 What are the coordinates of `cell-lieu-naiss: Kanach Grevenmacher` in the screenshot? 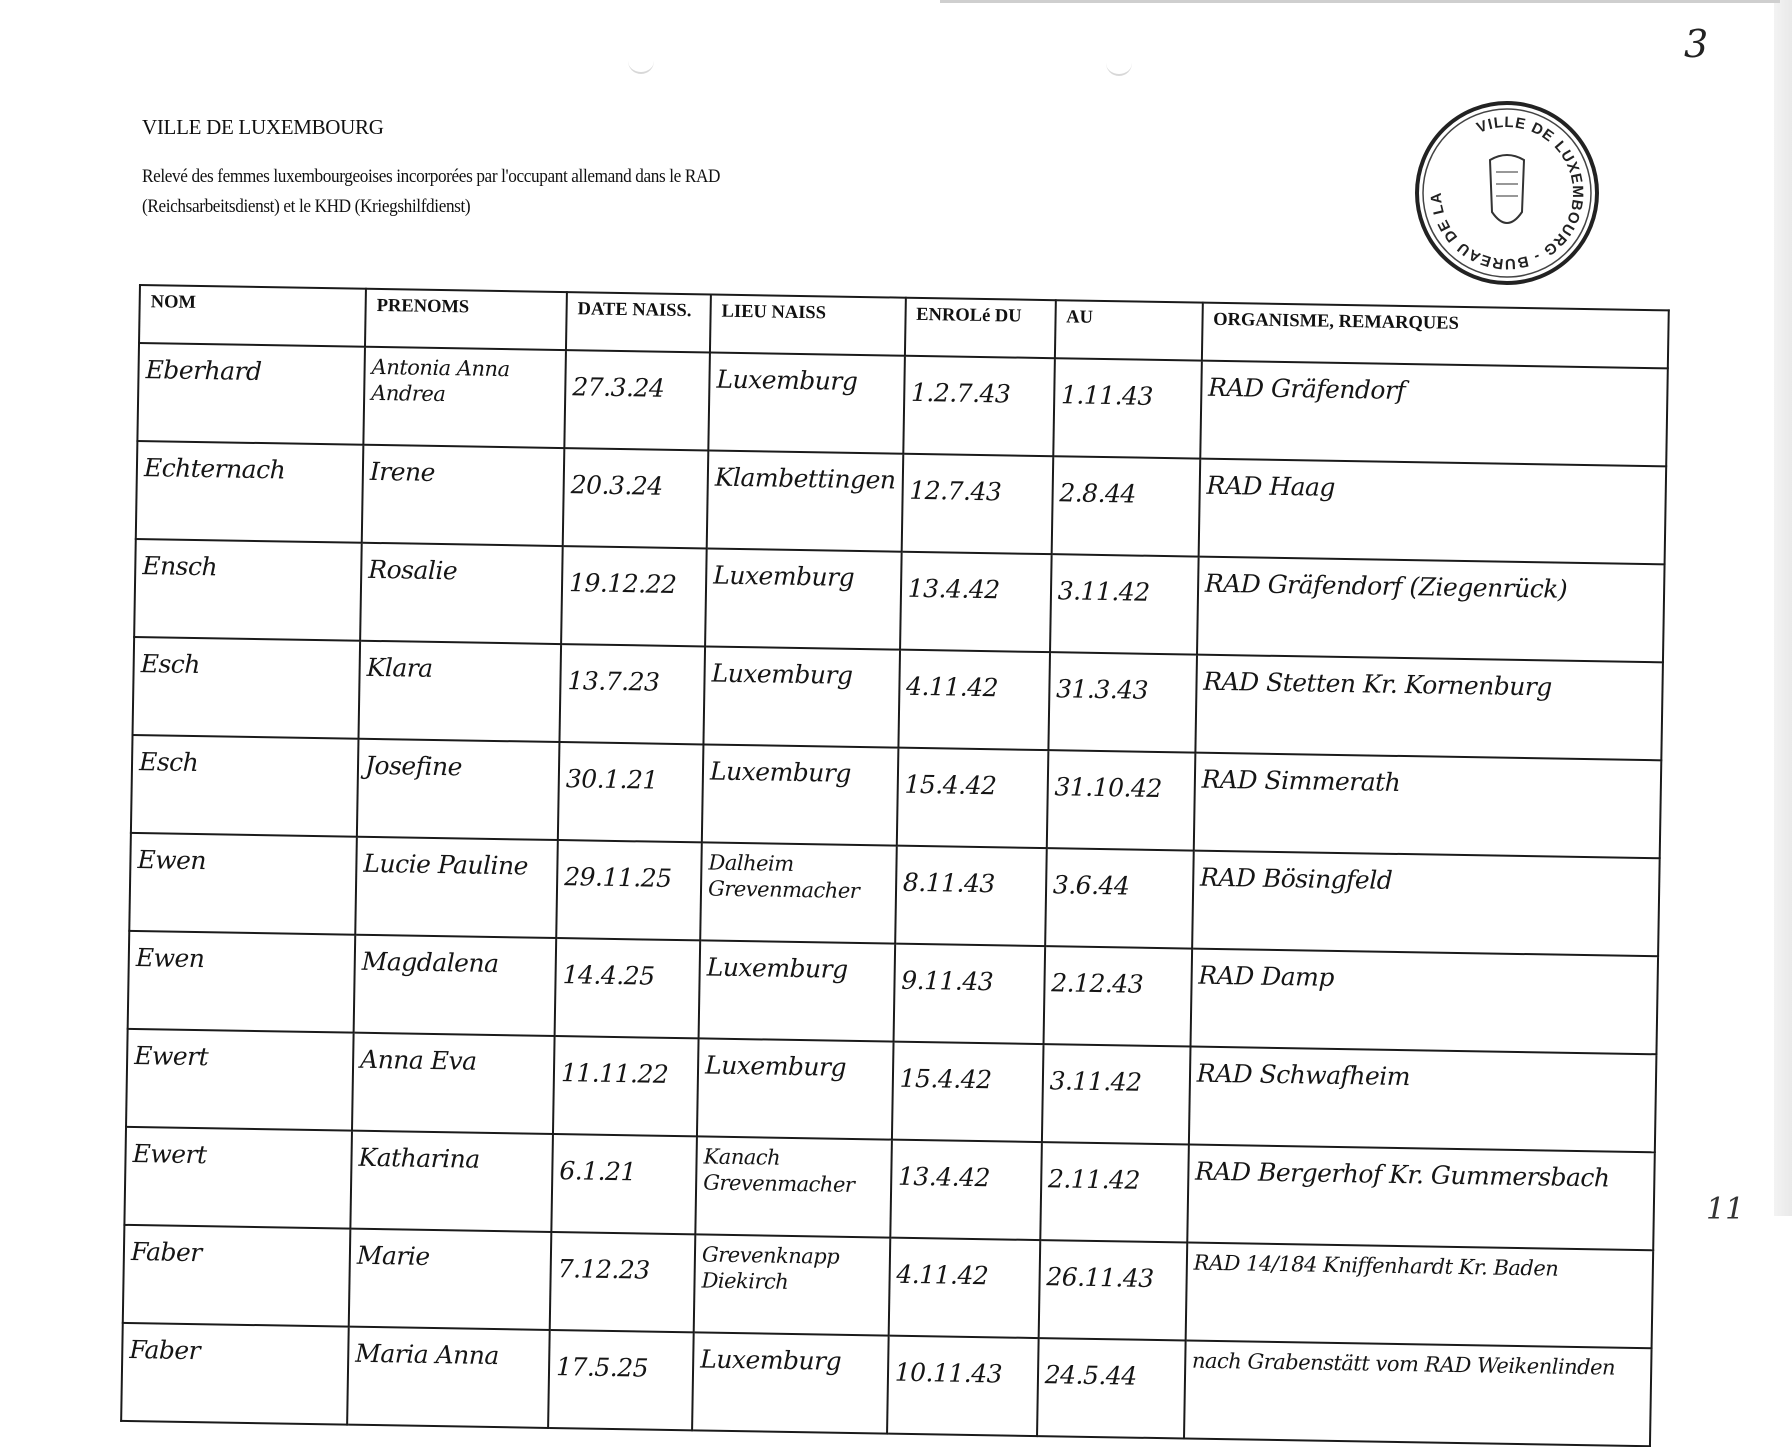 It's located at (793, 1187).